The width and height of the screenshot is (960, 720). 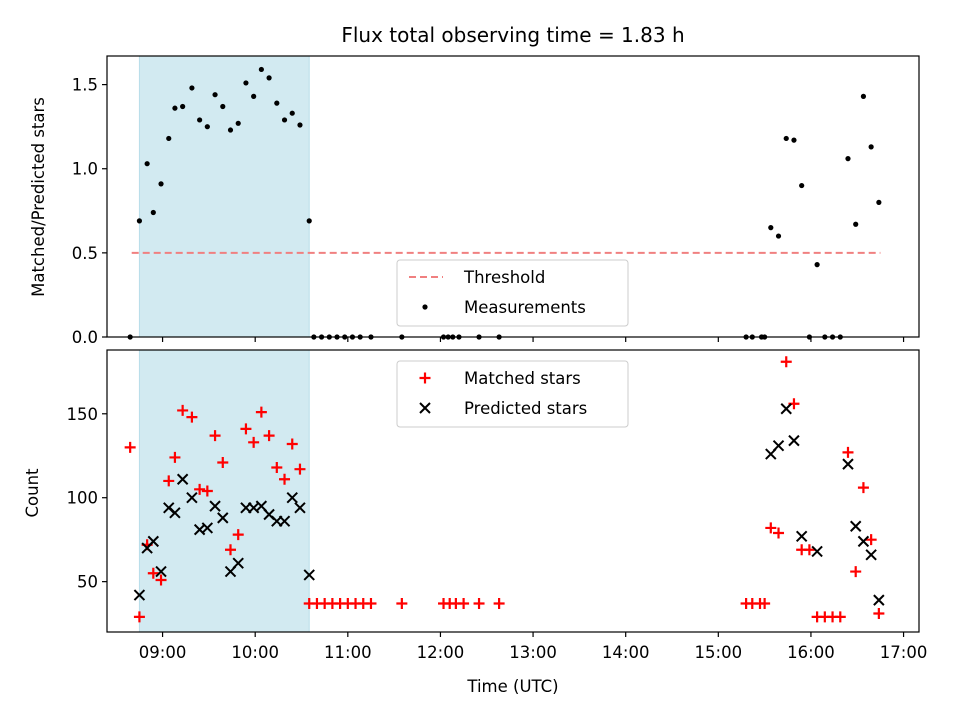 What do you see at coordinates (504, 277) in the screenshot?
I see `top-legend-label: Threshold` at bounding box center [504, 277].